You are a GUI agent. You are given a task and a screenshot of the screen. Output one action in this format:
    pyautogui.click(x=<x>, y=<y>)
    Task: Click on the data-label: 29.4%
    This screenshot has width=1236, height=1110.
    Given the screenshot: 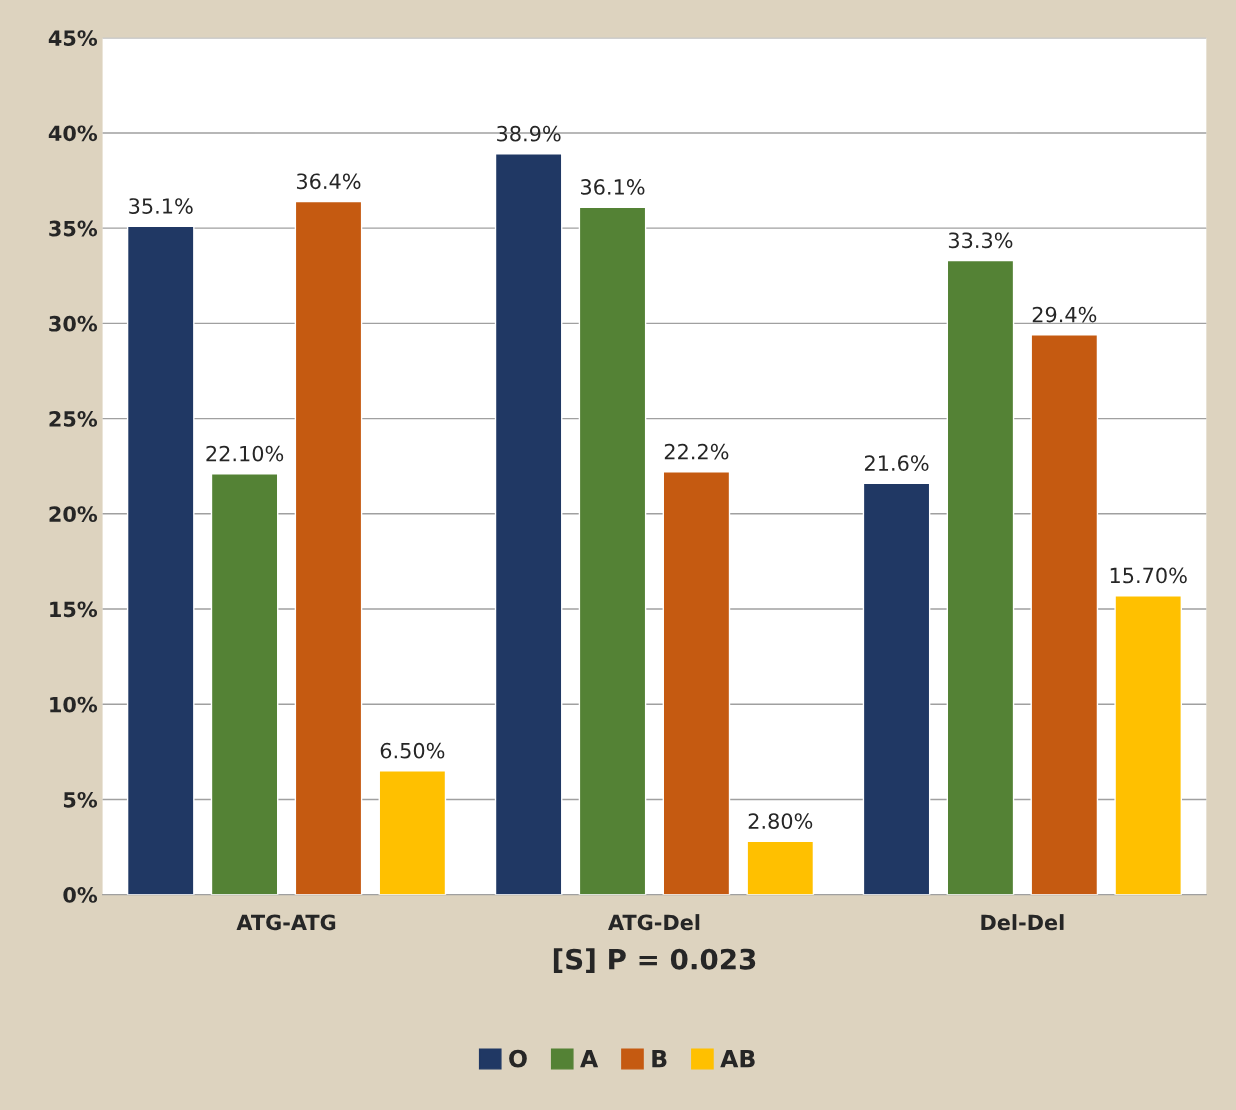 What is the action you would take?
    pyautogui.click(x=1064, y=314)
    